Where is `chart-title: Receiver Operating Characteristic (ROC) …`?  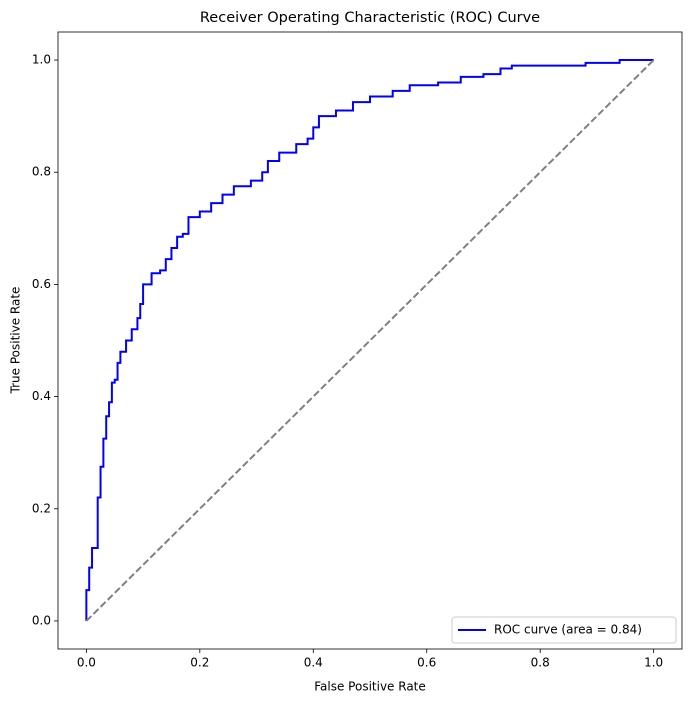
chart-title: Receiver Operating Characteristic (ROC) … is located at coordinates (370, 18).